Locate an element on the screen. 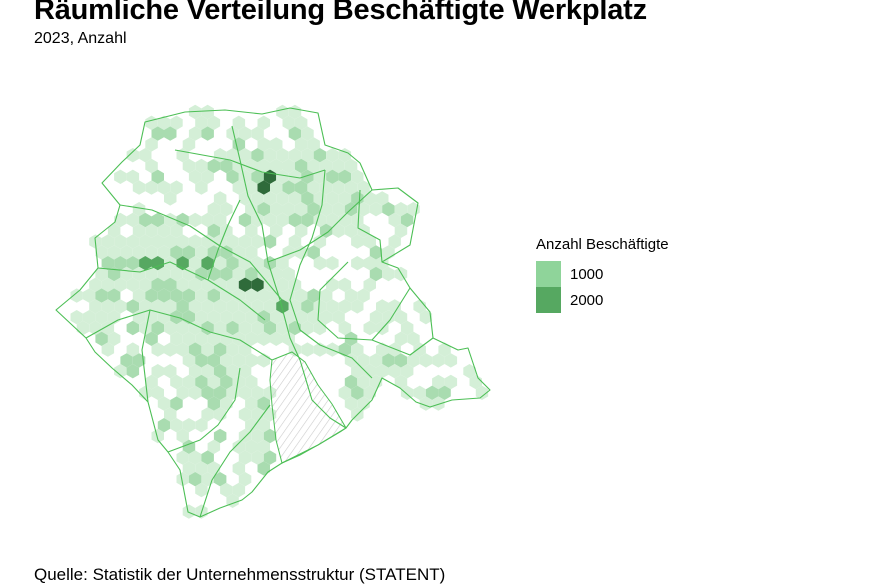 This screenshot has width=876, height=585. legend-item: 2000 is located at coordinates (602, 300).